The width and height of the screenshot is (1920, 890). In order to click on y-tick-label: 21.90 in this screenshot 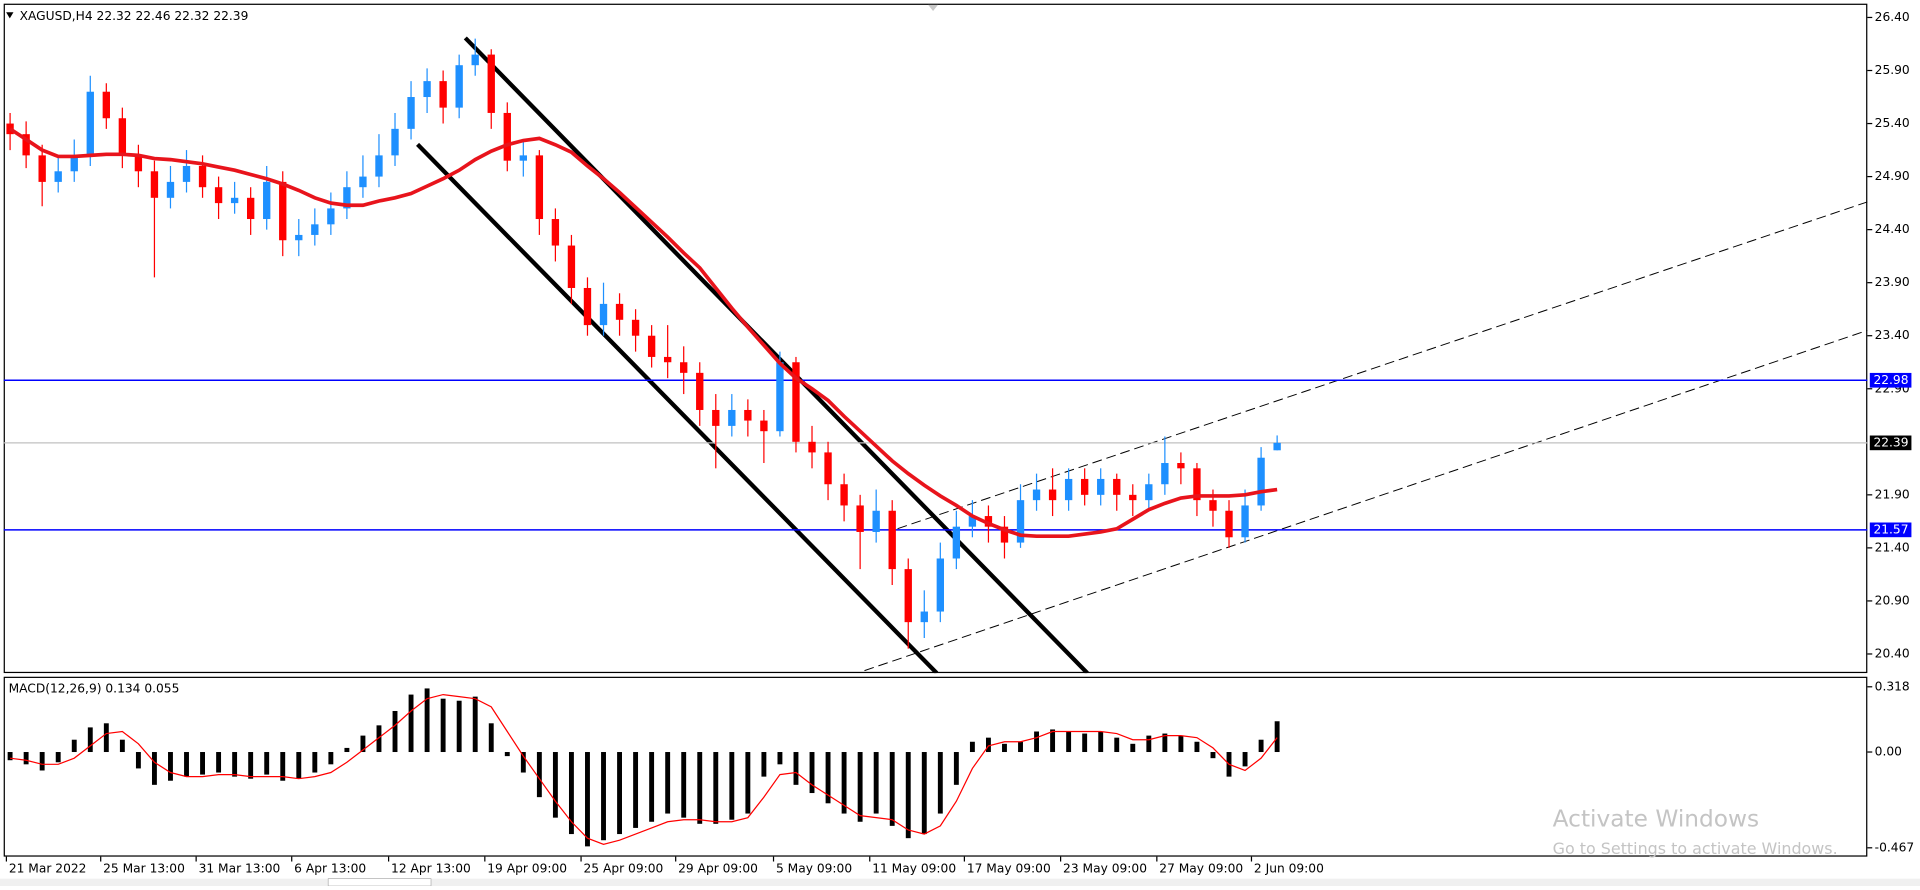, I will do `click(1892, 494)`.